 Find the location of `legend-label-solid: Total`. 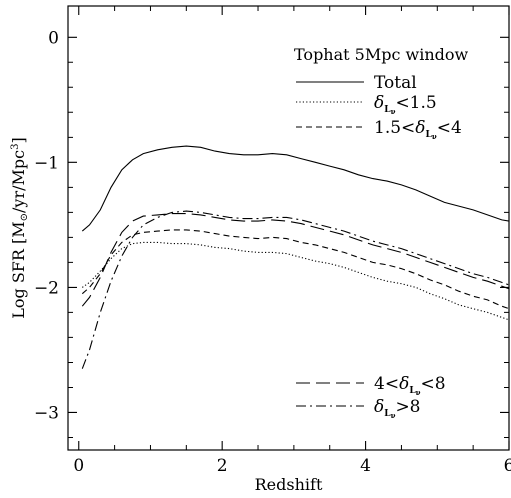

legend-label-solid: Total is located at coordinates (395, 83).